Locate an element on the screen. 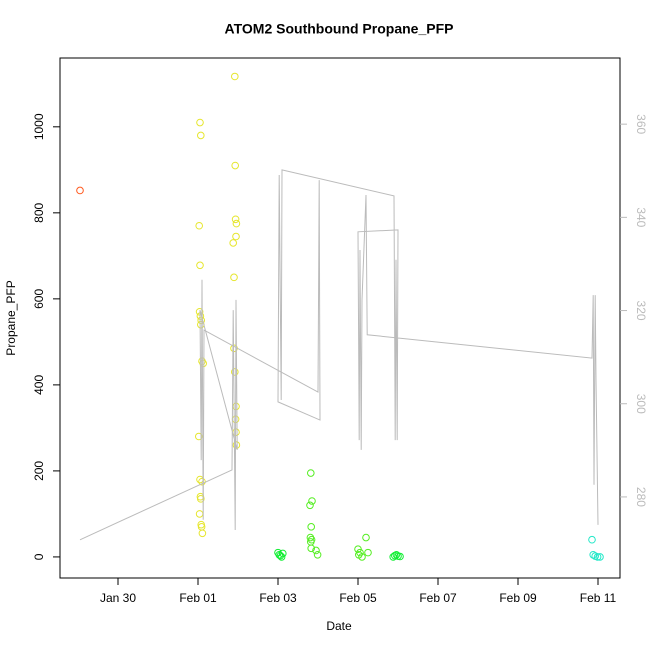  x-axis-title: Date is located at coordinates (339, 626).